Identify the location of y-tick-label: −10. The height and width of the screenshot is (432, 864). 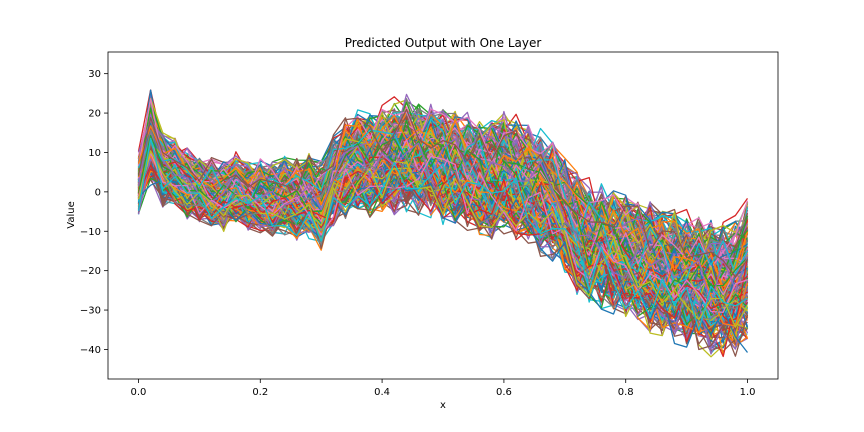
(90, 232).